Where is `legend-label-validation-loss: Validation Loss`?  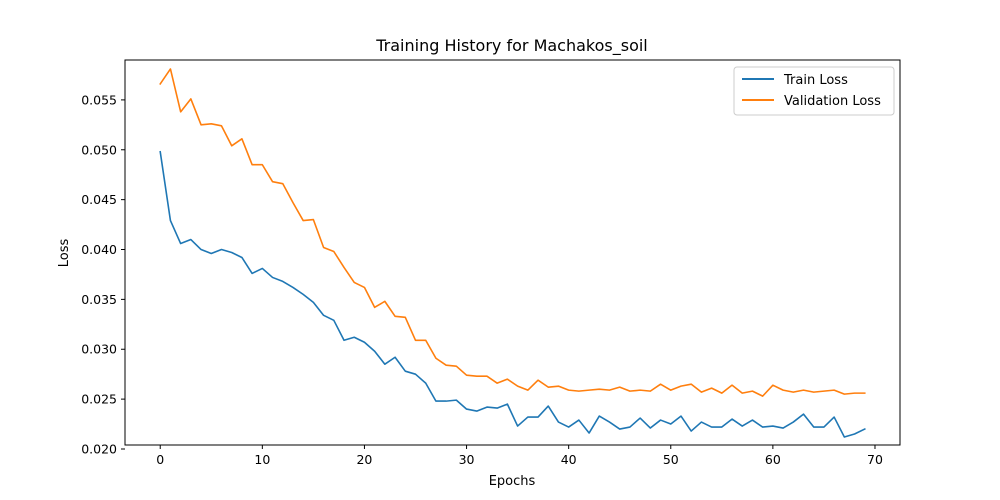 legend-label-validation-loss: Validation Loss is located at coordinates (832, 101).